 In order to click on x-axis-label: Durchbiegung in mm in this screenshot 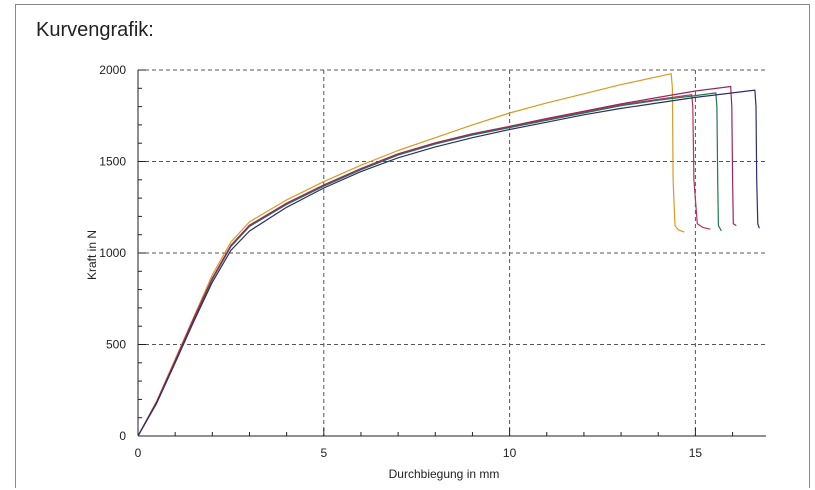, I will do `click(444, 474)`.